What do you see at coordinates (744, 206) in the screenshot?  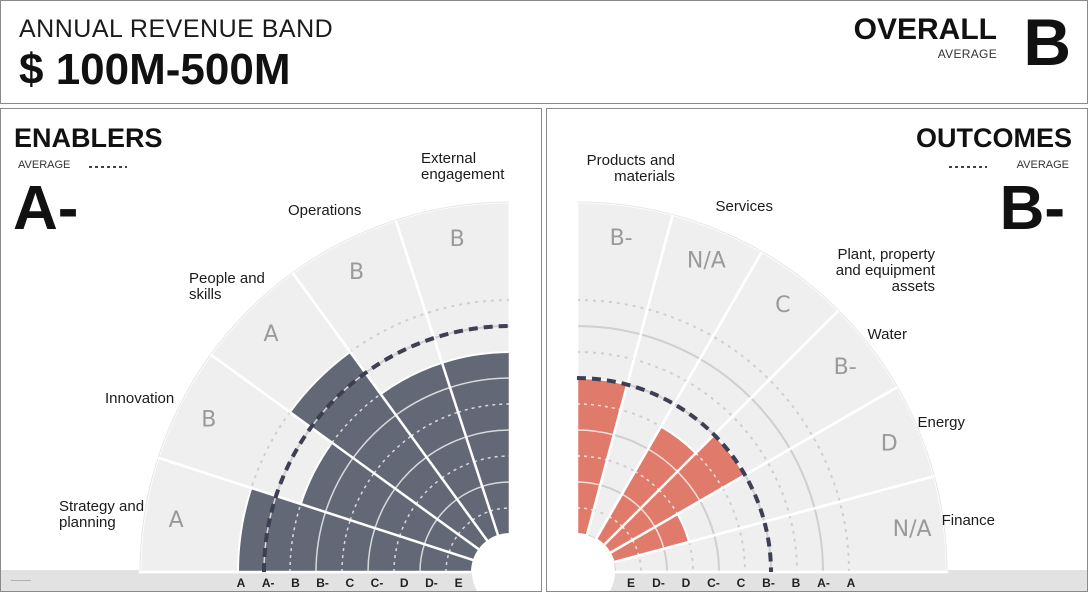 I see `category-label: Services` at bounding box center [744, 206].